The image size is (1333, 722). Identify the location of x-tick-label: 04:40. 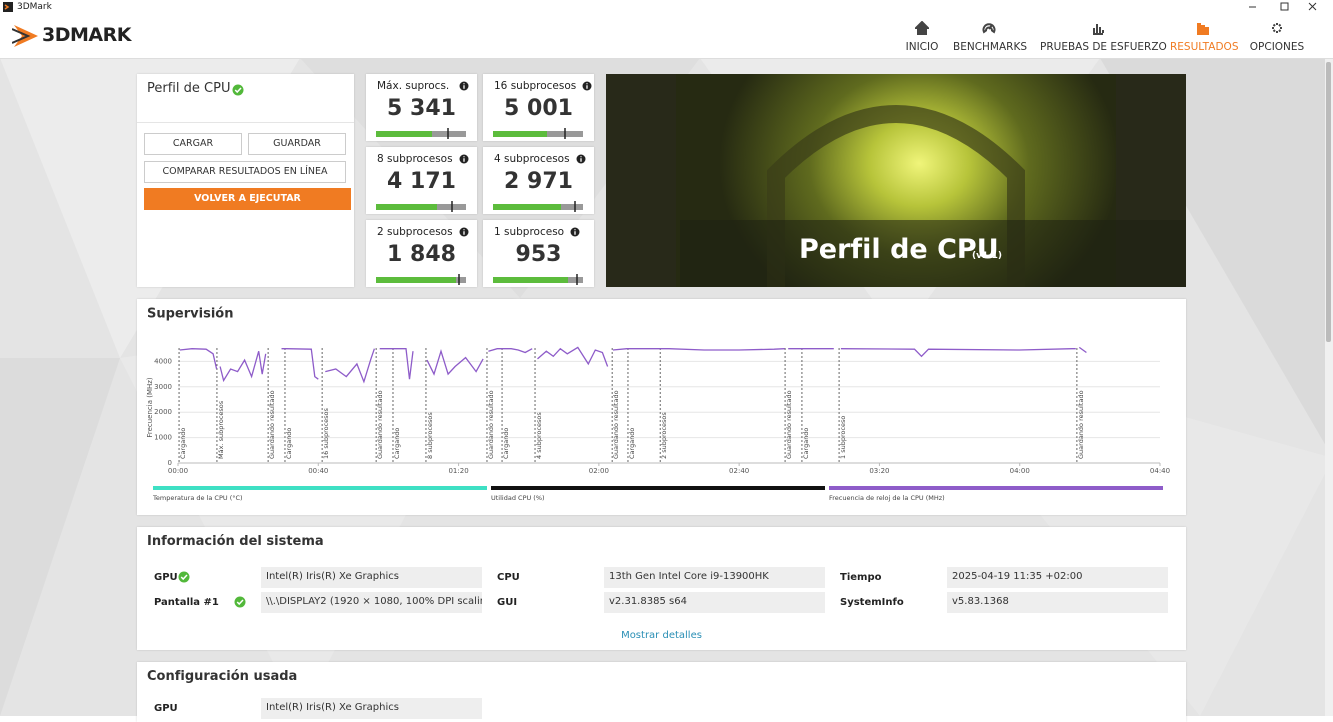
(1160, 471).